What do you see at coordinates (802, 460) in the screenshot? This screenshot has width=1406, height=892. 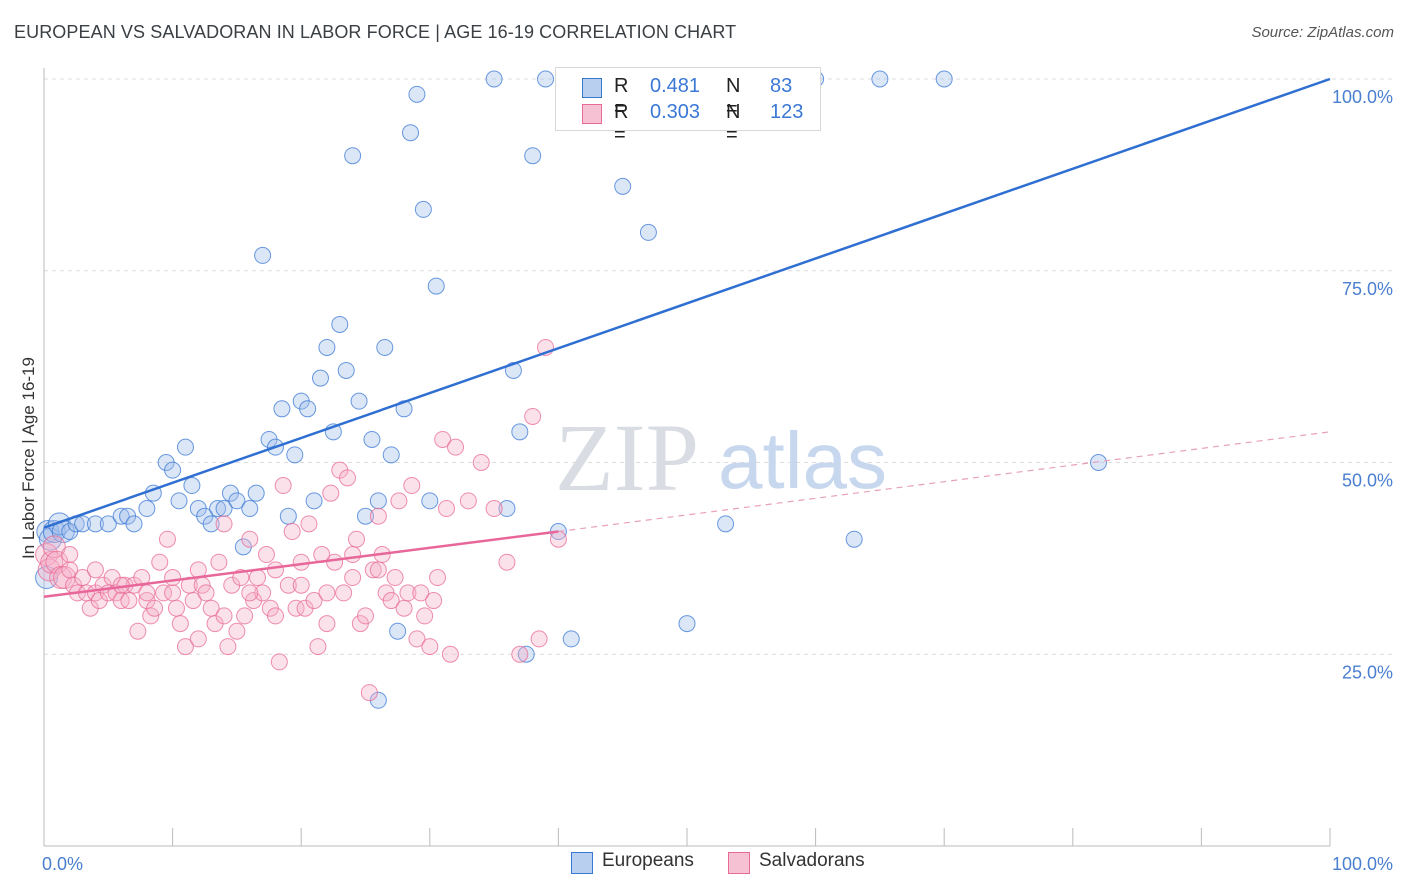 I see `watermark-atlas: atlas` at bounding box center [802, 460].